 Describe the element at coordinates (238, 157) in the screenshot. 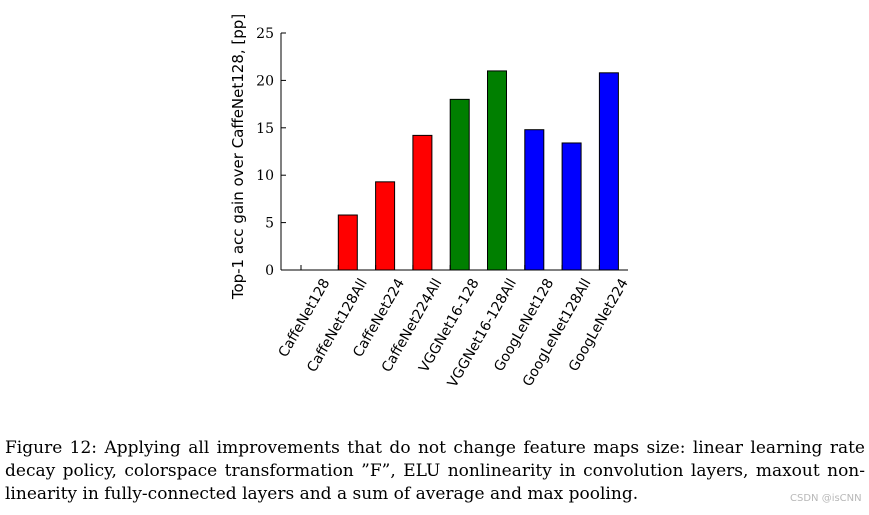

I see `y-axis-label: Top-1 acc gain over CaffeNet128, [pp]` at that location.